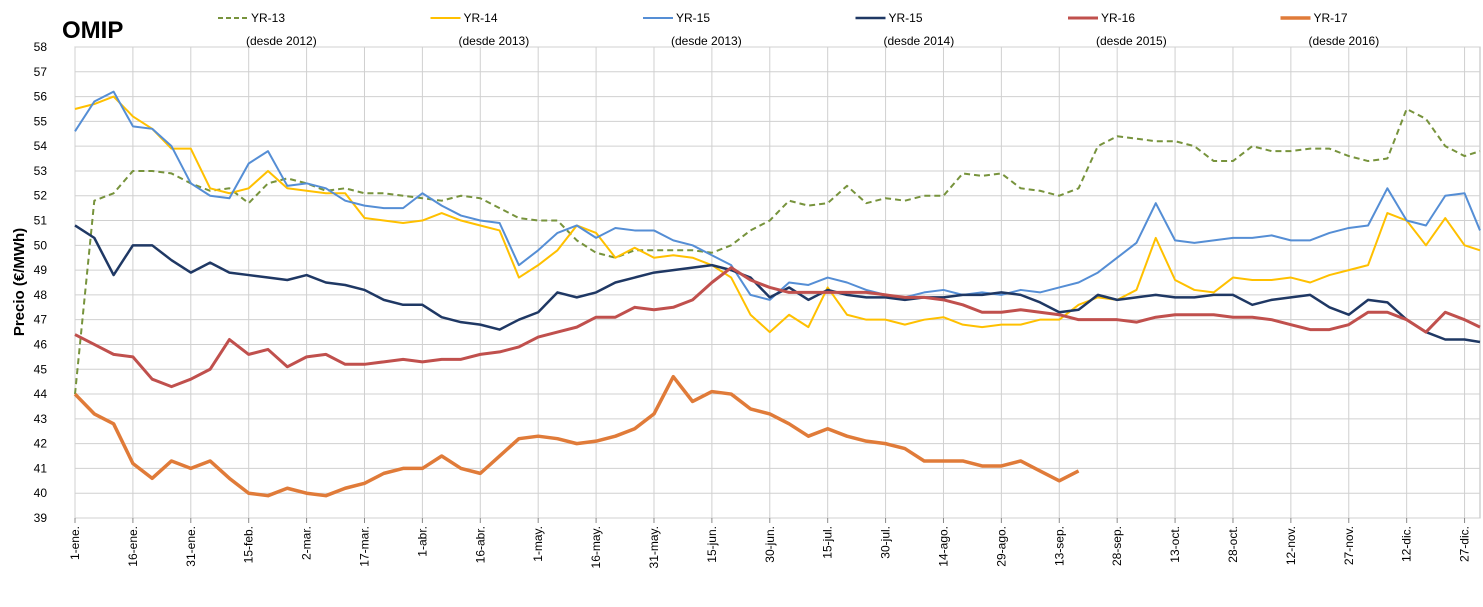  What do you see at coordinates (1465, 544) in the screenshot?
I see `x-tick-label: 27-dic.` at bounding box center [1465, 544].